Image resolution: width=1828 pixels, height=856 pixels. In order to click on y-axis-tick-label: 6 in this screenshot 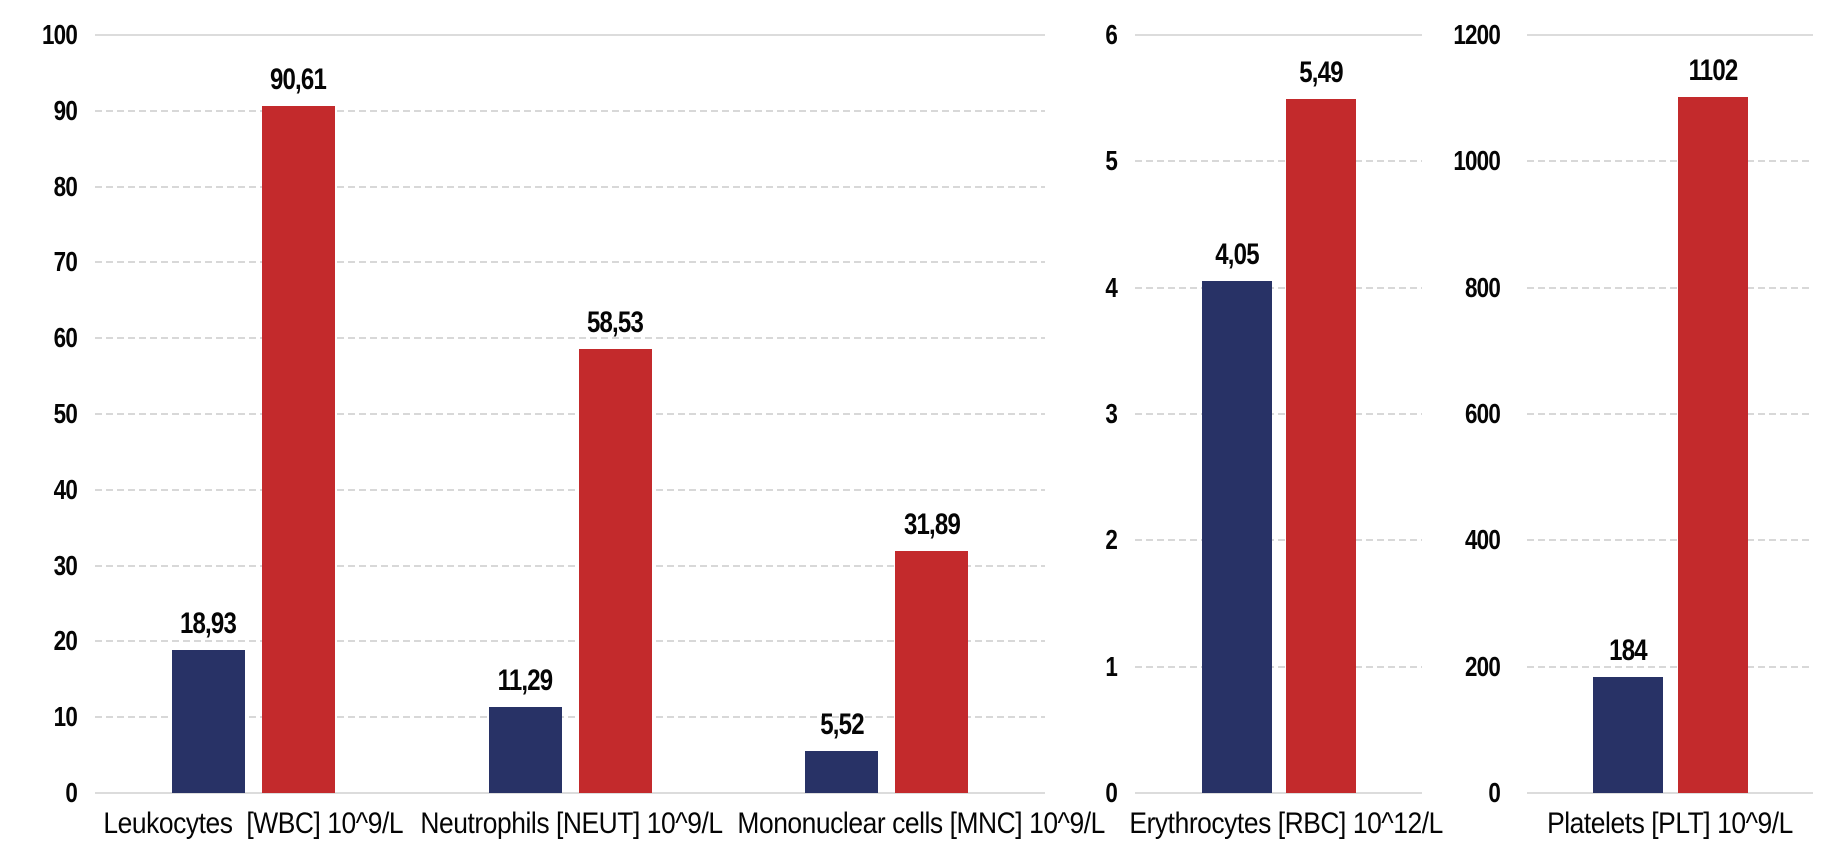, I will do `click(1111, 34)`.